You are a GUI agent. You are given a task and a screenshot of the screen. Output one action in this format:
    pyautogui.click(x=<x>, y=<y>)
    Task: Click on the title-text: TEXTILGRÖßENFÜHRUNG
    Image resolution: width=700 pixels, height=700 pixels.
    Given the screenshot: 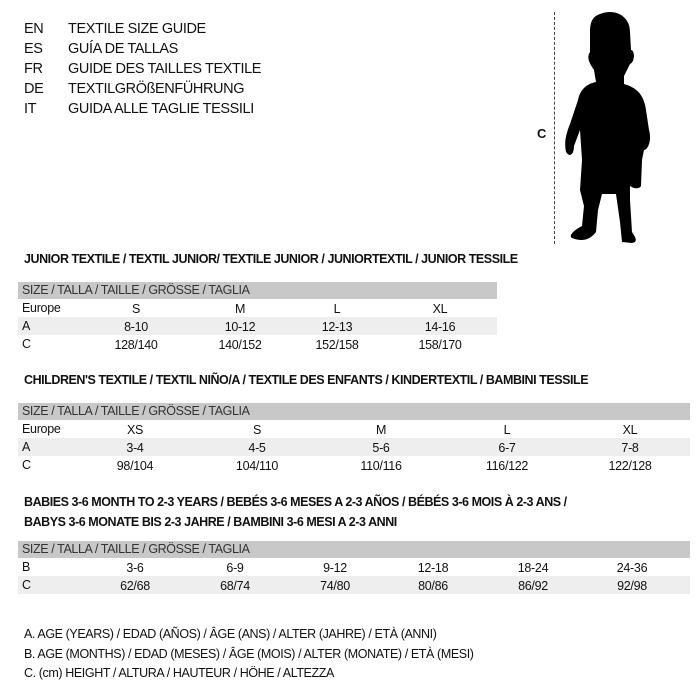 What is the action you would take?
    pyautogui.click(x=156, y=89)
    